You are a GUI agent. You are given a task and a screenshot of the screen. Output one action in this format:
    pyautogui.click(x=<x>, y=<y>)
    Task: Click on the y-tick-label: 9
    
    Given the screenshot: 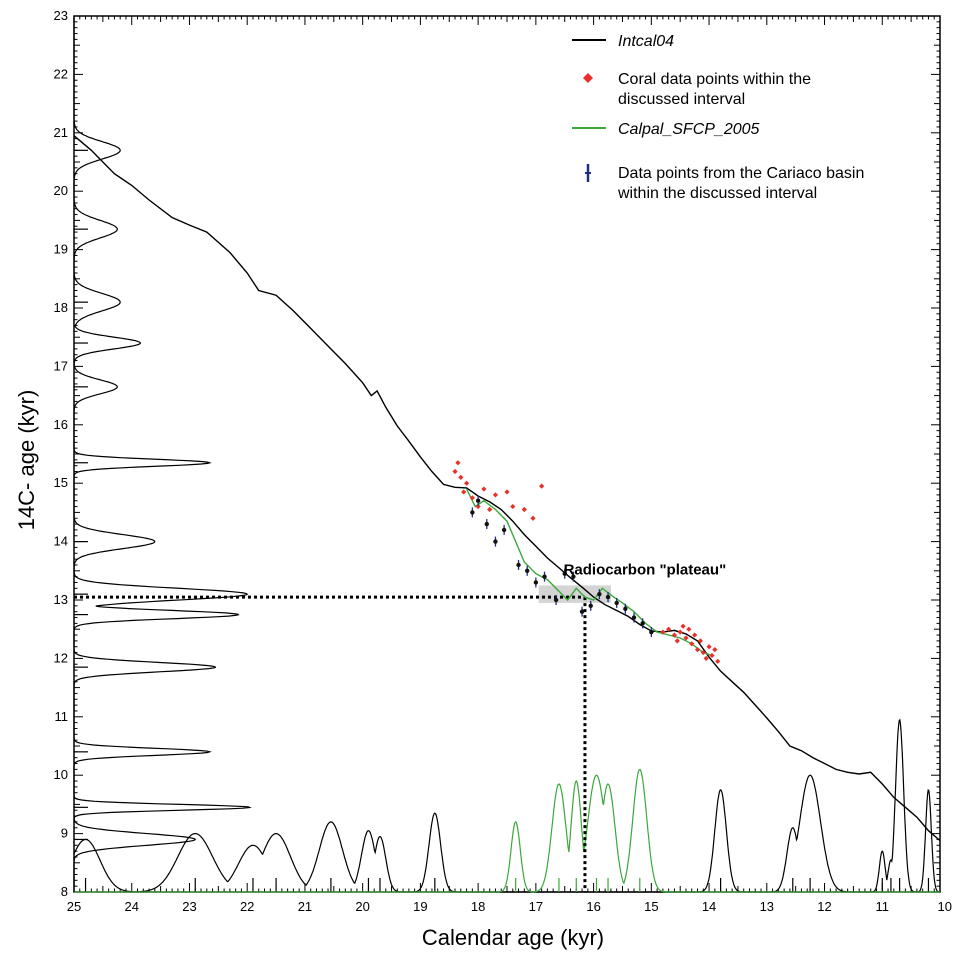 What is the action you would take?
    pyautogui.click(x=64, y=833)
    